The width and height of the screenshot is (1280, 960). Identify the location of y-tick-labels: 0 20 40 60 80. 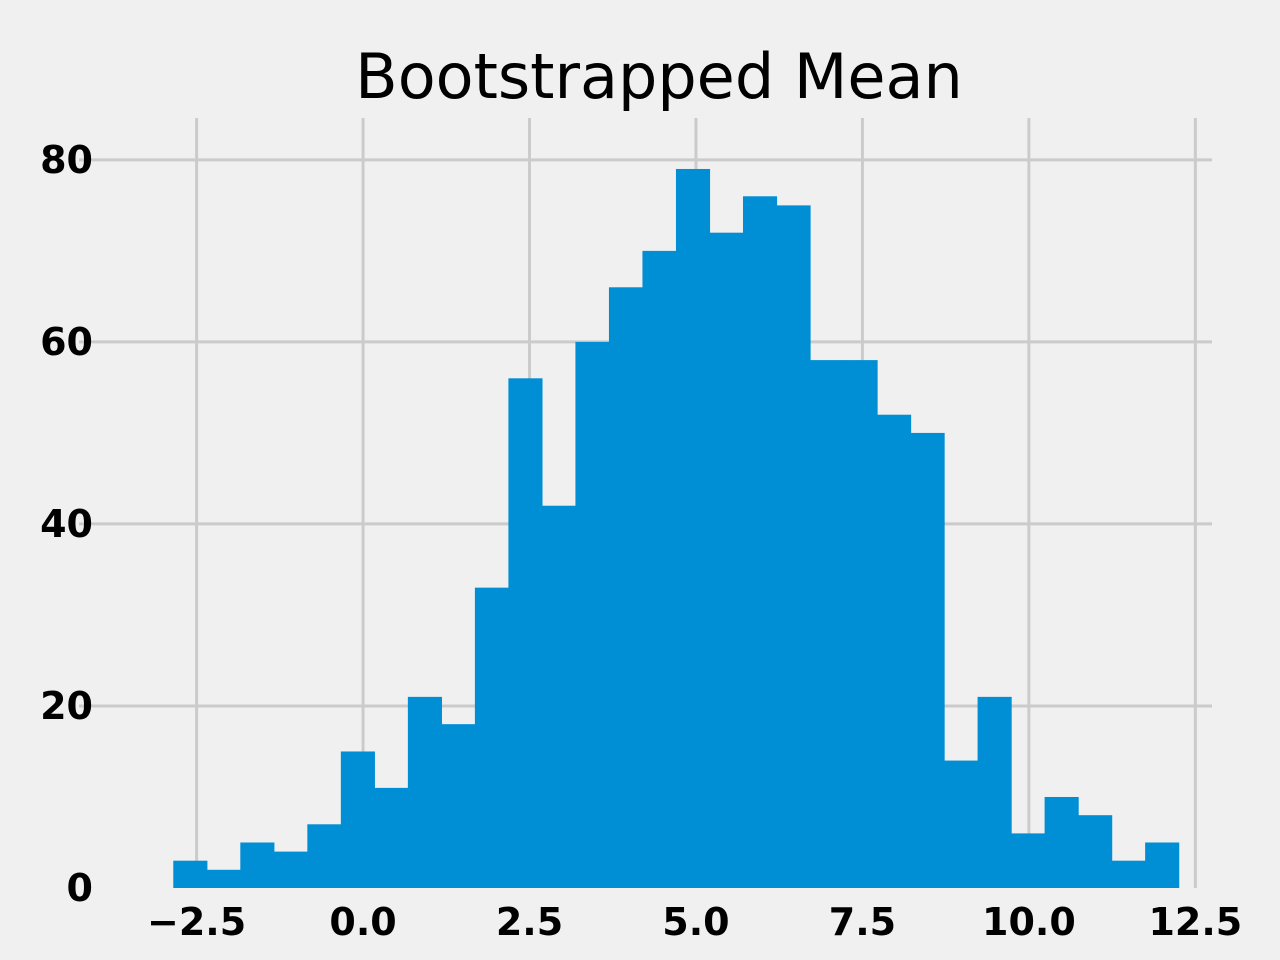
(66, 524).